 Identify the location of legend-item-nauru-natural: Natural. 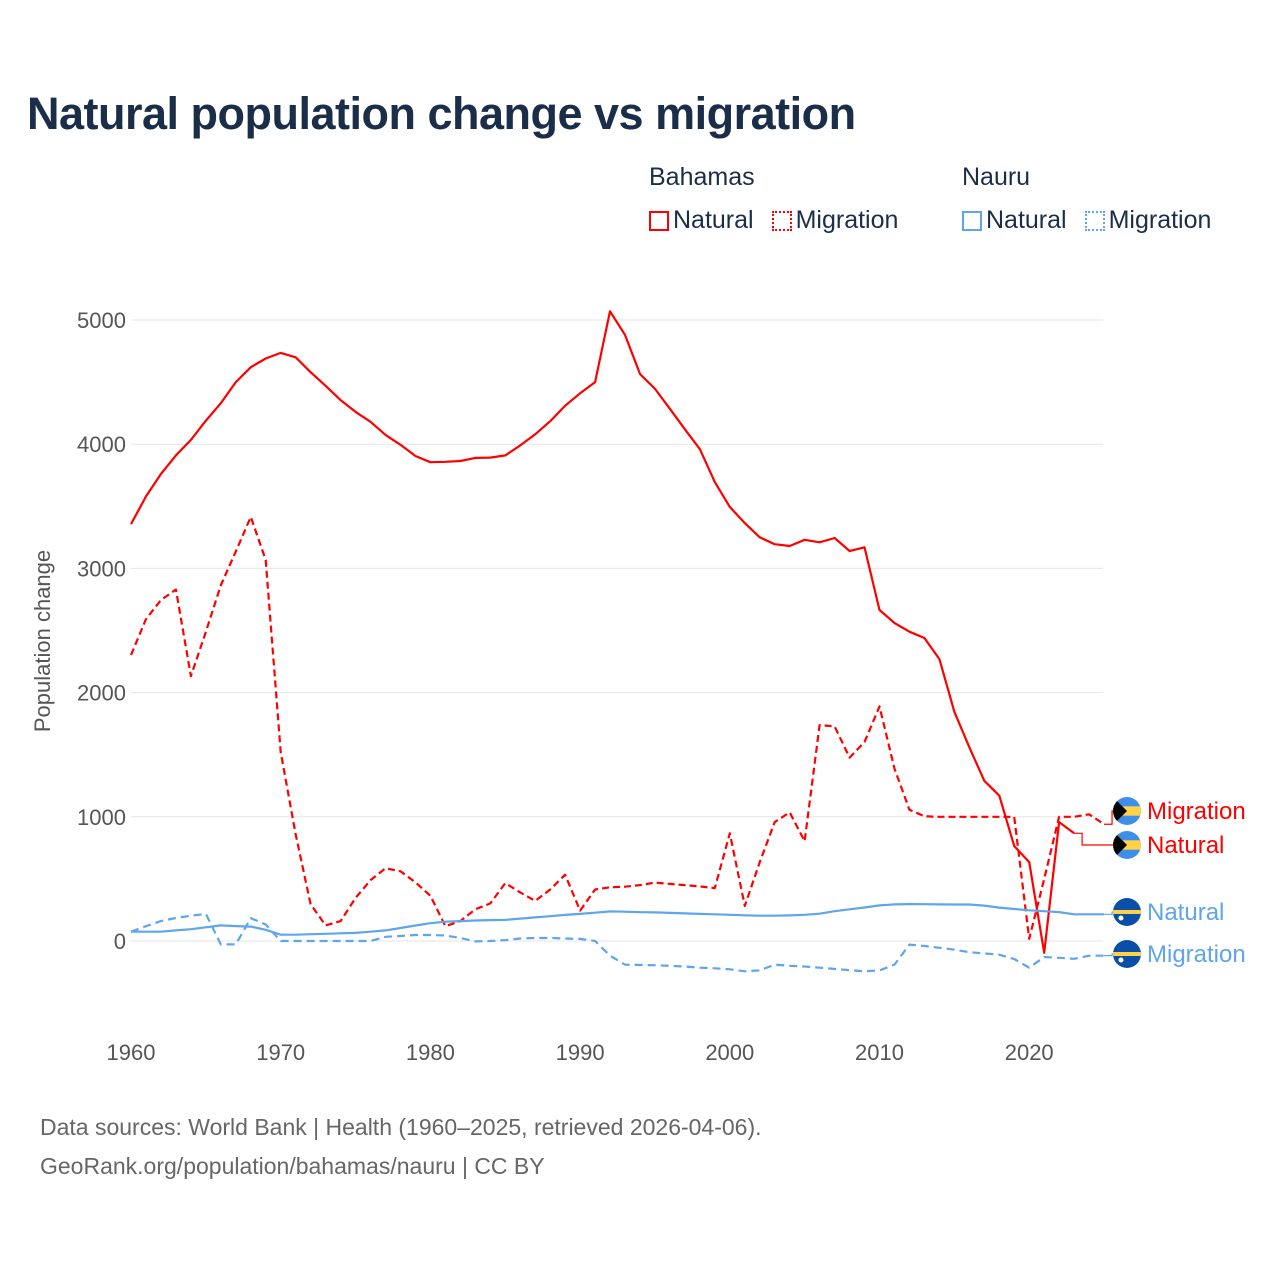
(1014, 220).